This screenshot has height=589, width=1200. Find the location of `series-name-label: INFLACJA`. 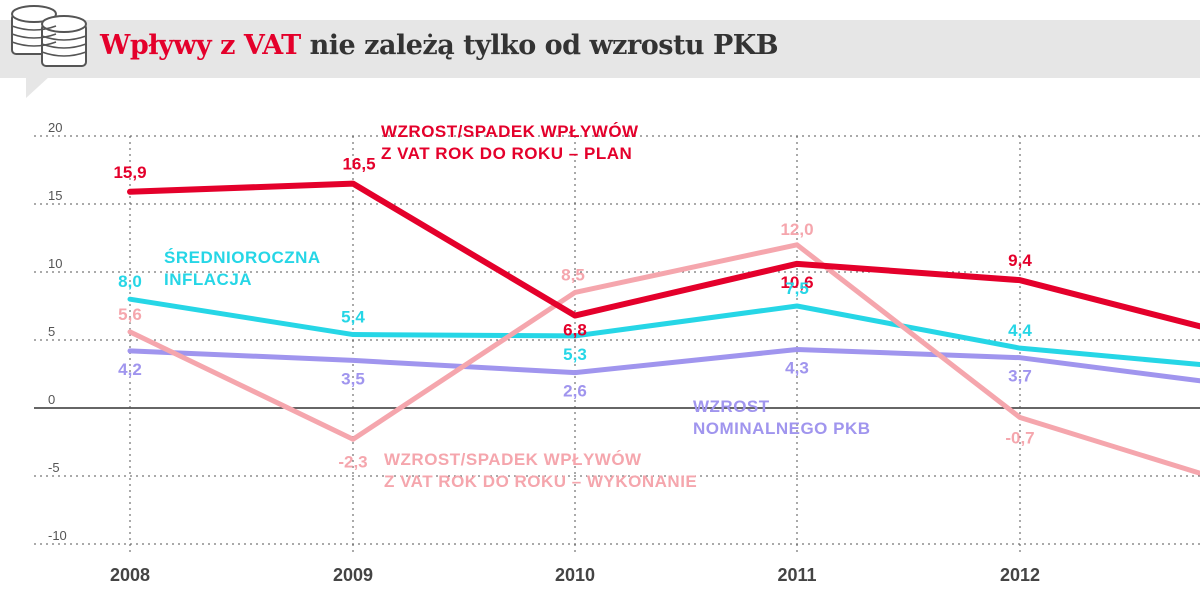

series-name-label: INFLACJA is located at coordinates (208, 279).